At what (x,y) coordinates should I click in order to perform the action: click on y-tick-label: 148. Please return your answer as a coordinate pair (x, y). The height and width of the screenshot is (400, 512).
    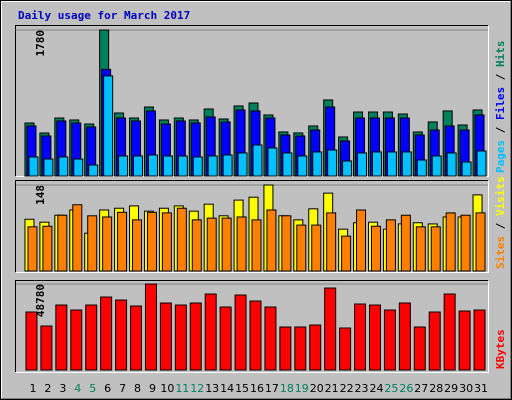
    Looking at the image, I should click on (40, 195).